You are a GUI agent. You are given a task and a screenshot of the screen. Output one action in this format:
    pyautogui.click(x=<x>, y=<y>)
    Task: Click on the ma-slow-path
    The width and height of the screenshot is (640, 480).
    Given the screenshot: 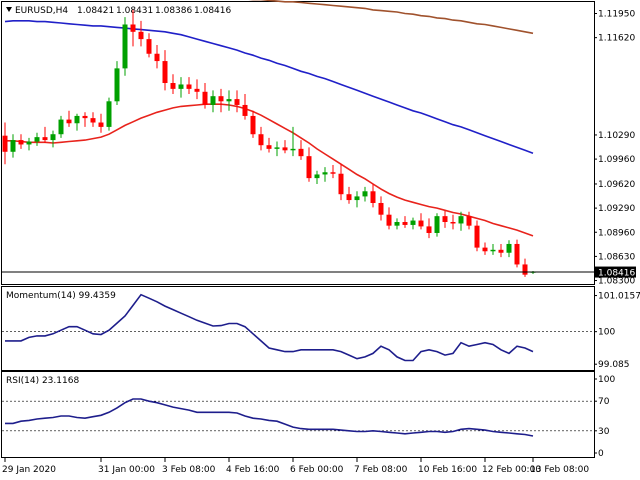 What is the action you would take?
    pyautogui.click(x=391, y=17)
    